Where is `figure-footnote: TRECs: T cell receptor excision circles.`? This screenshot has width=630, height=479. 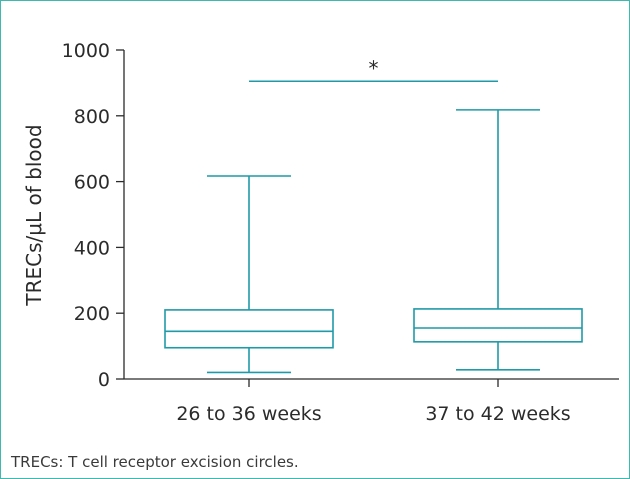 figure-footnote: TRECs: T cell receptor excision circles. is located at coordinates (155, 462).